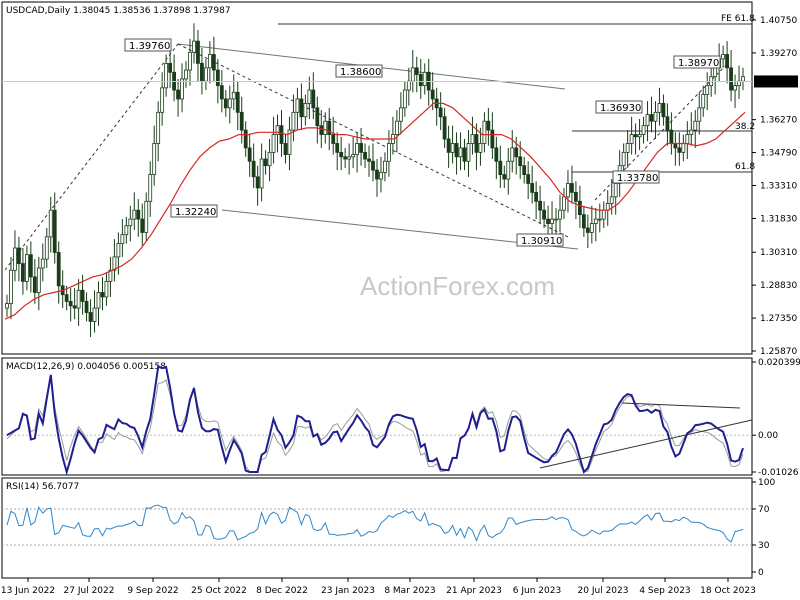 The height and width of the screenshot is (600, 800). I want to click on price-tag-label: 1.36930, so click(620, 108).